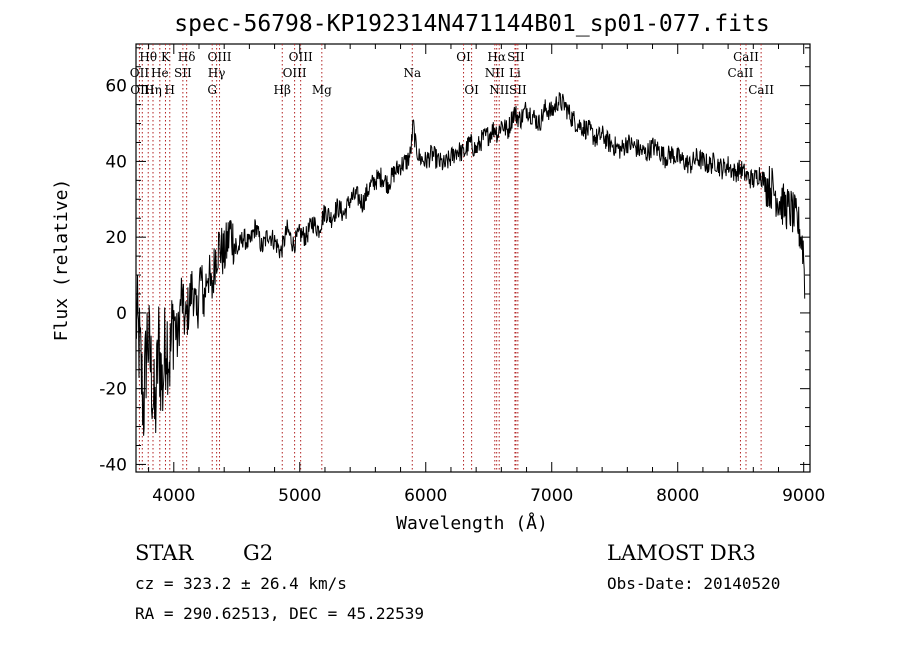 This screenshot has width=900, height=649. Describe the element at coordinates (516, 57) in the screenshot. I see `line-label-22: SII` at that location.